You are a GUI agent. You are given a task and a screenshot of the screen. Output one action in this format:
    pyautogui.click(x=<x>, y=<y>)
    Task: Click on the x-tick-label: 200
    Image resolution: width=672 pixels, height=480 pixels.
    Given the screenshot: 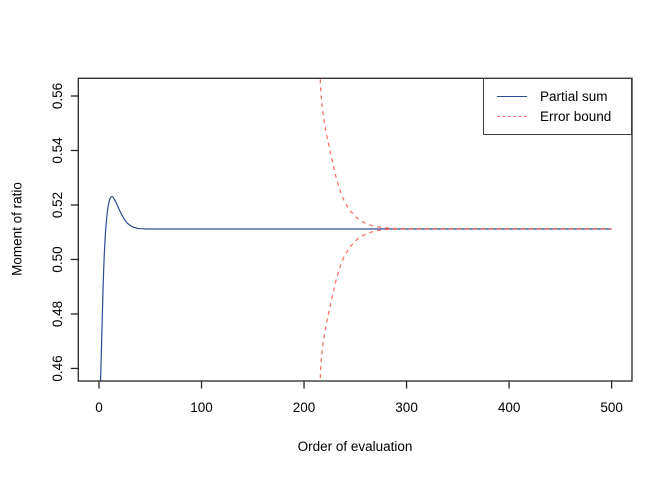 What is the action you would take?
    pyautogui.click(x=304, y=407)
    